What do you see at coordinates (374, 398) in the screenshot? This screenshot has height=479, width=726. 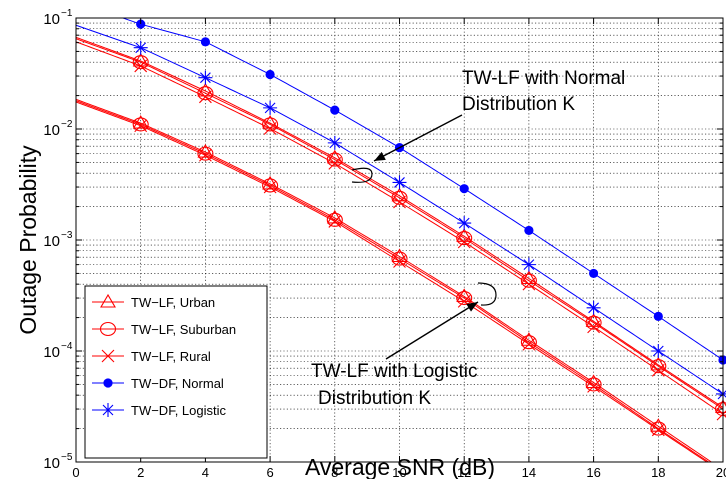 I see `annotation-logistic-text: Distribution K` at bounding box center [374, 398].